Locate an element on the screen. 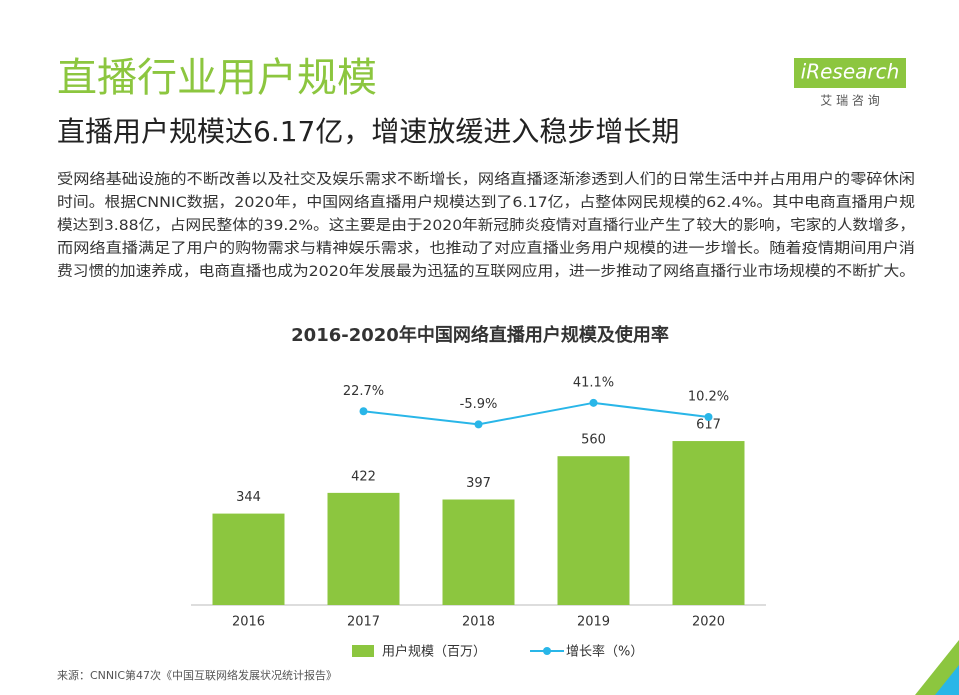 The width and height of the screenshot is (959, 695). chart-title: 2016-2020年中国网络直播用户规模及使用率 is located at coordinates (480, 335).